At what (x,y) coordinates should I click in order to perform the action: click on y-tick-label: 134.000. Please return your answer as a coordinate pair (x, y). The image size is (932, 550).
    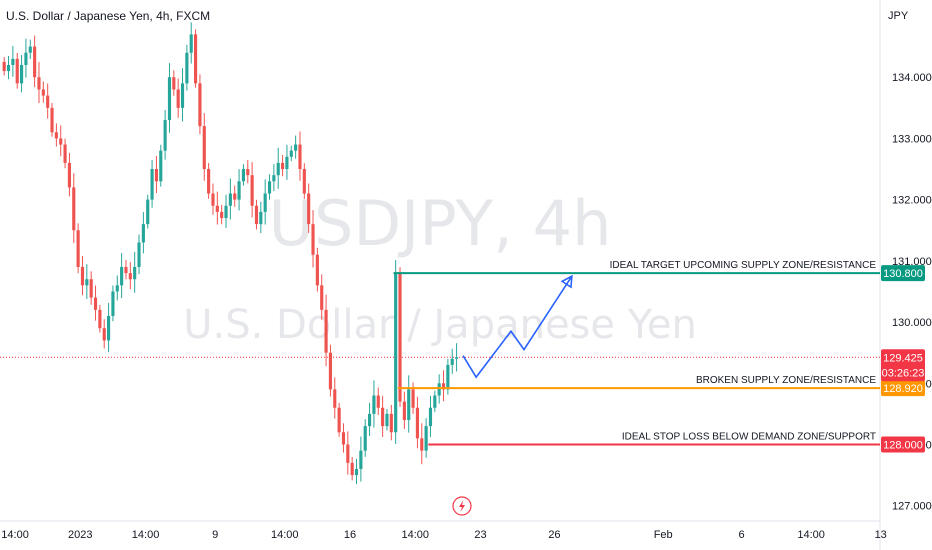
    Looking at the image, I should click on (912, 78).